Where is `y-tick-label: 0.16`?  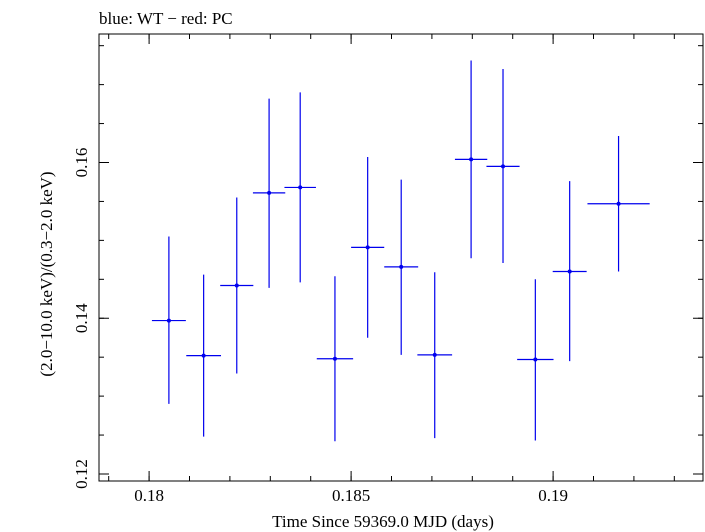
y-tick-label: 0.16 is located at coordinates (81, 163).